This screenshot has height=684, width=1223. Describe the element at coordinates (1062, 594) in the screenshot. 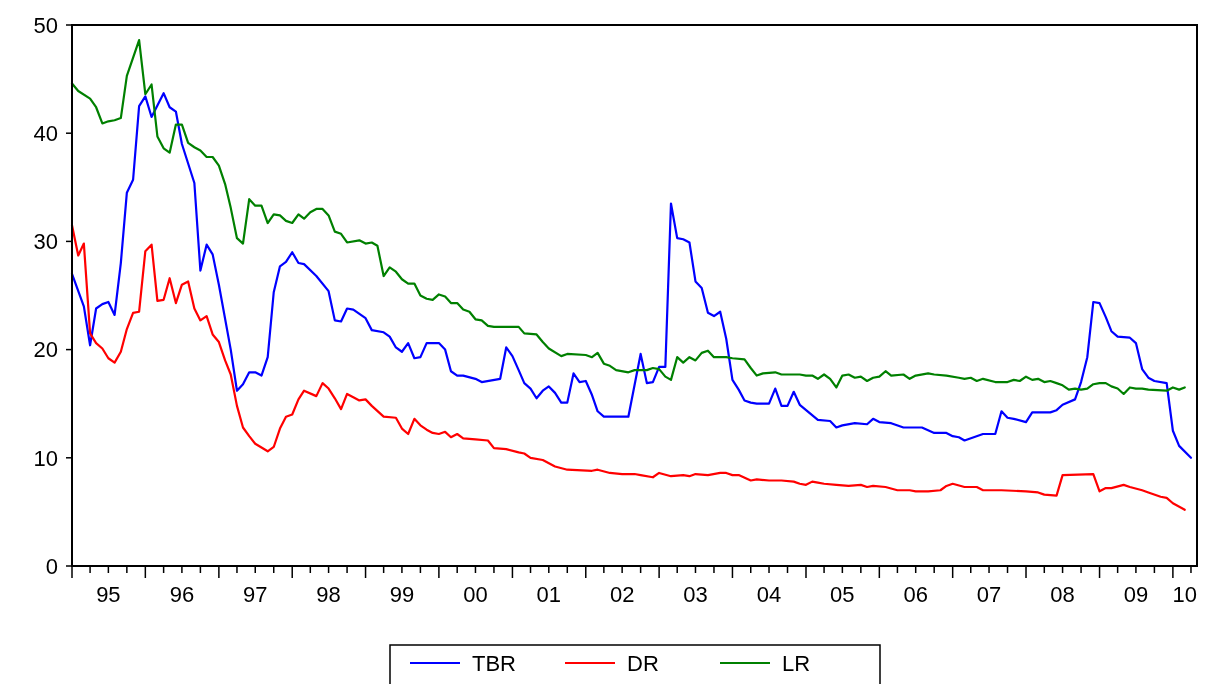

I see `x-tick-label: 08` at that location.